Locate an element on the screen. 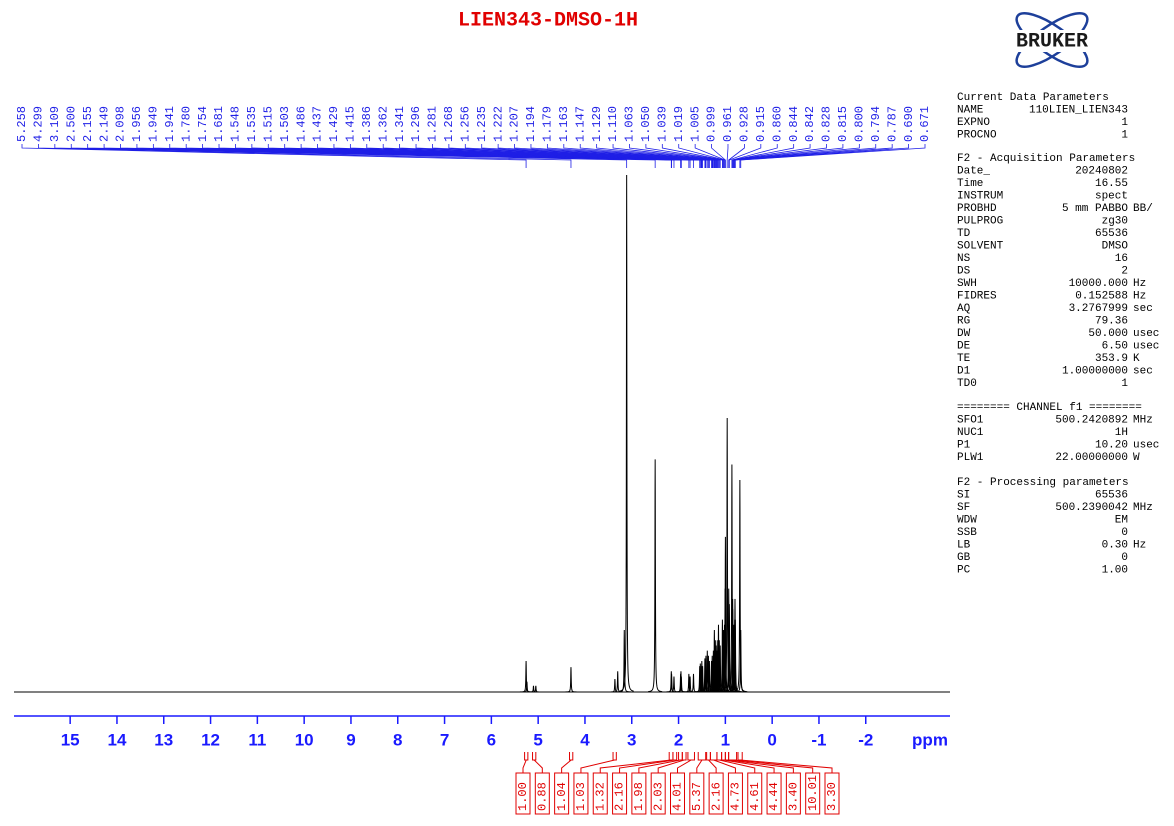 The height and width of the screenshot is (826, 1174). peak-label: 1.179 is located at coordinates (548, 124).